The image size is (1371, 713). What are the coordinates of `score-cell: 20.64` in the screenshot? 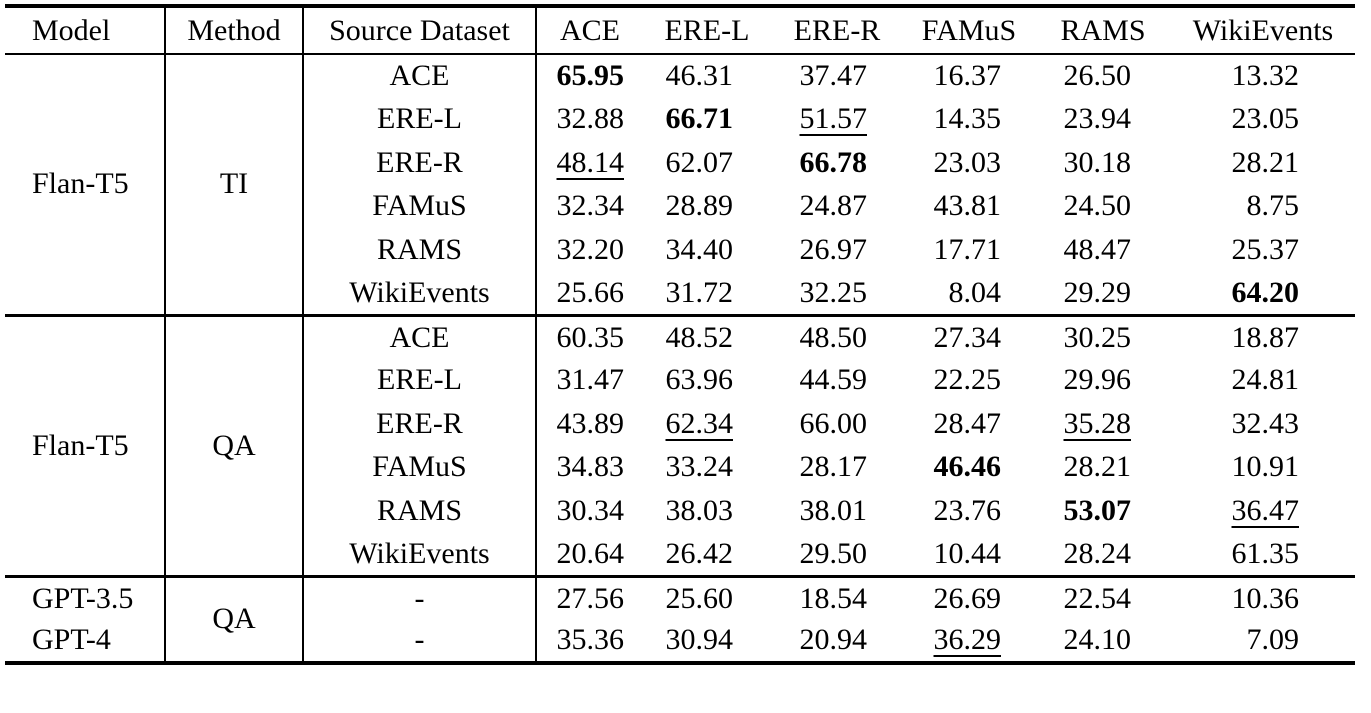 It's located at (590, 553).